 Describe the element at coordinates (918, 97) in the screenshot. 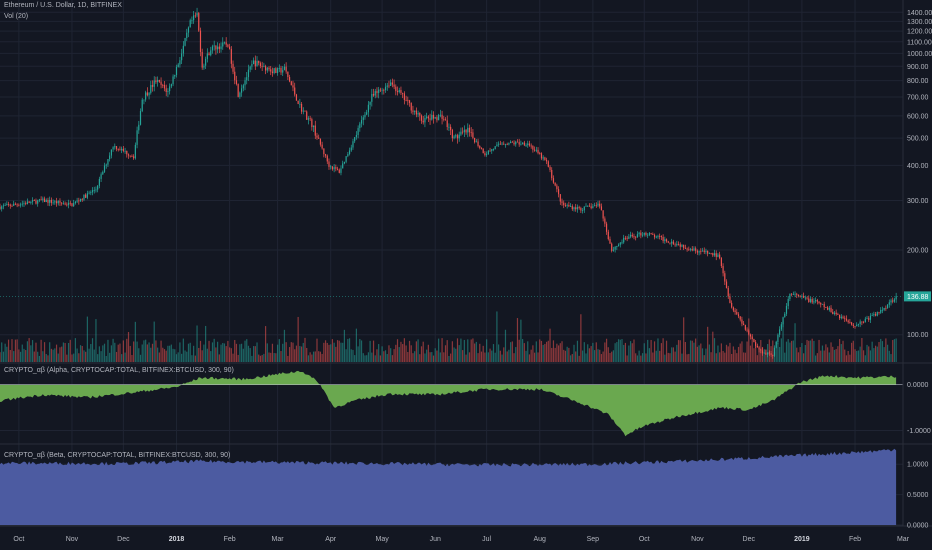

I see `price-tick-label: 700.00` at that location.